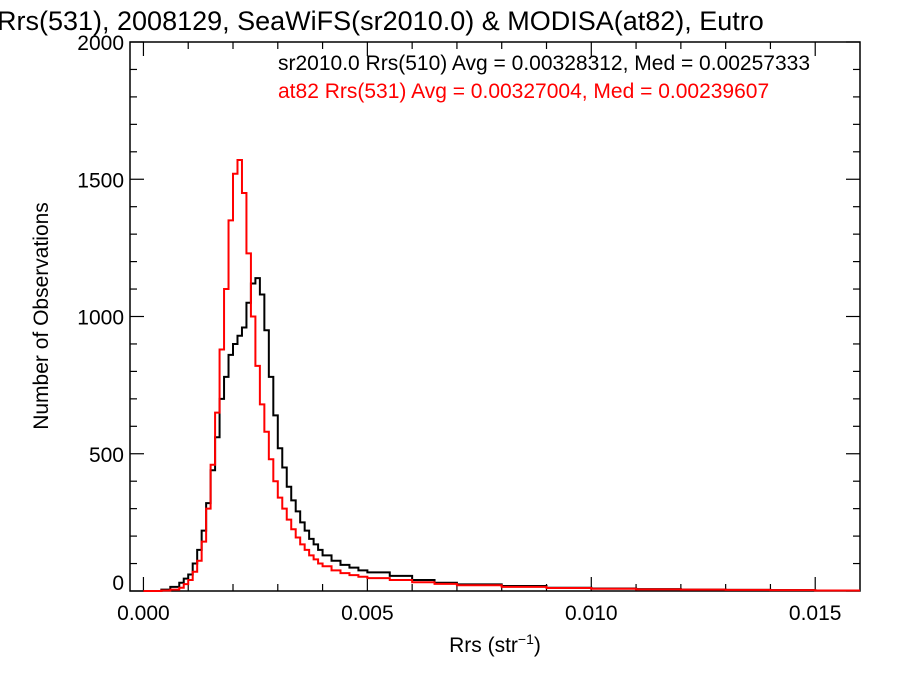  What do you see at coordinates (591, 613) in the screenshot?
I see `x-tick-label: 0.010` at bounding box center [591, 613].